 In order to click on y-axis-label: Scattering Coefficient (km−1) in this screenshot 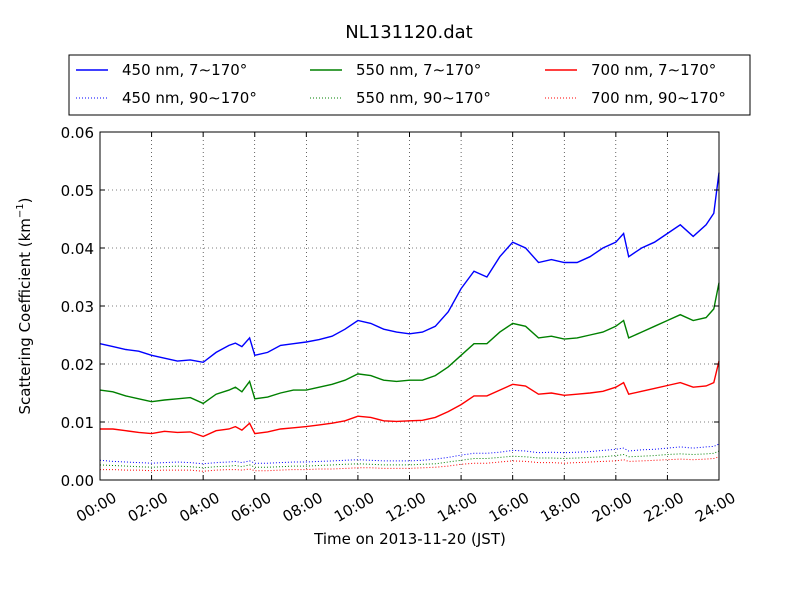, I will do `click(24, 305)`.